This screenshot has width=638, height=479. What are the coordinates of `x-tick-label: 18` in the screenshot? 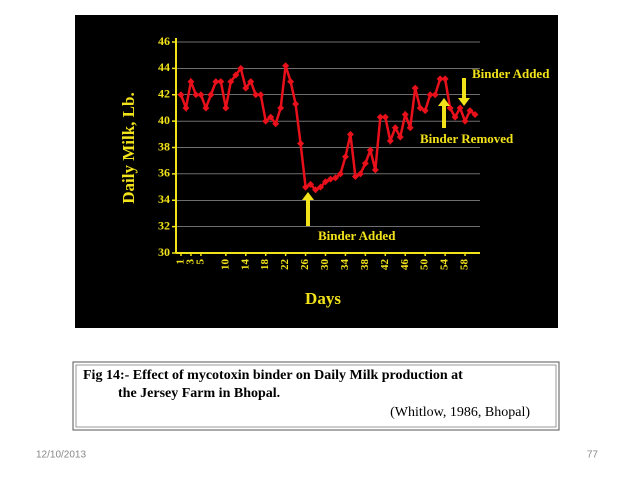 It's located at (265, 265).